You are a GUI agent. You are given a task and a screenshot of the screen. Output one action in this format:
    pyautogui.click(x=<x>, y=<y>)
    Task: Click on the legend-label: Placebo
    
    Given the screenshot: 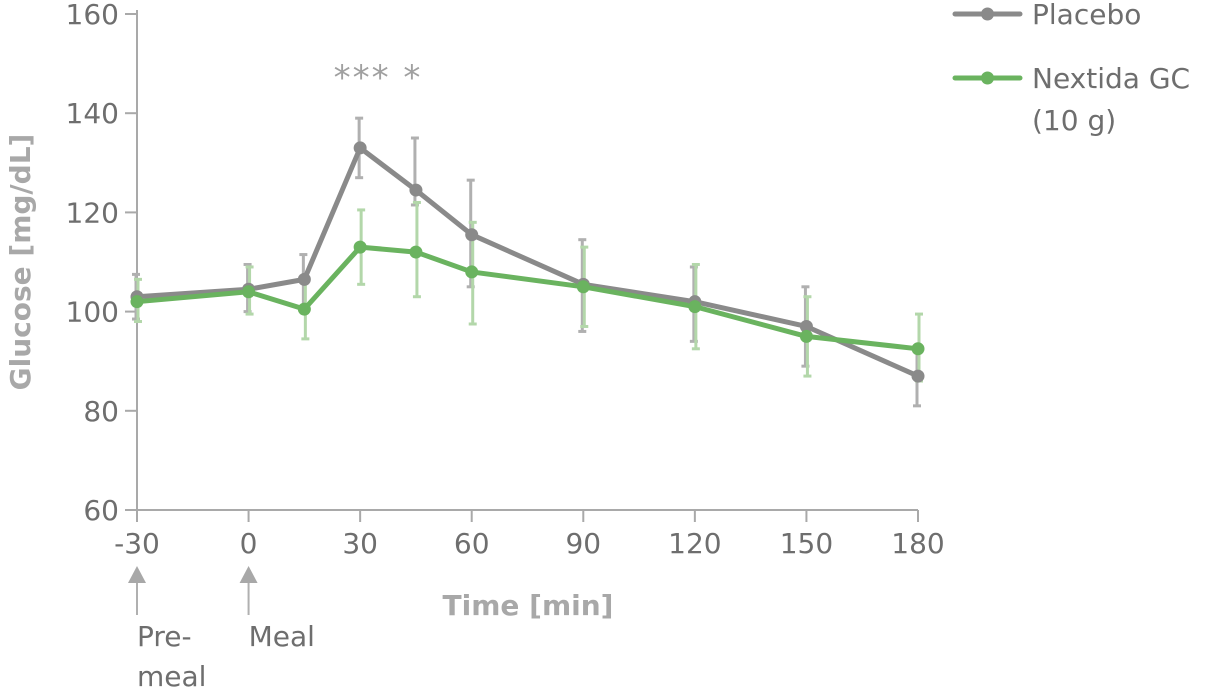 What is the action you would take?
    pyautogui.click(x=1086, y=15)
    